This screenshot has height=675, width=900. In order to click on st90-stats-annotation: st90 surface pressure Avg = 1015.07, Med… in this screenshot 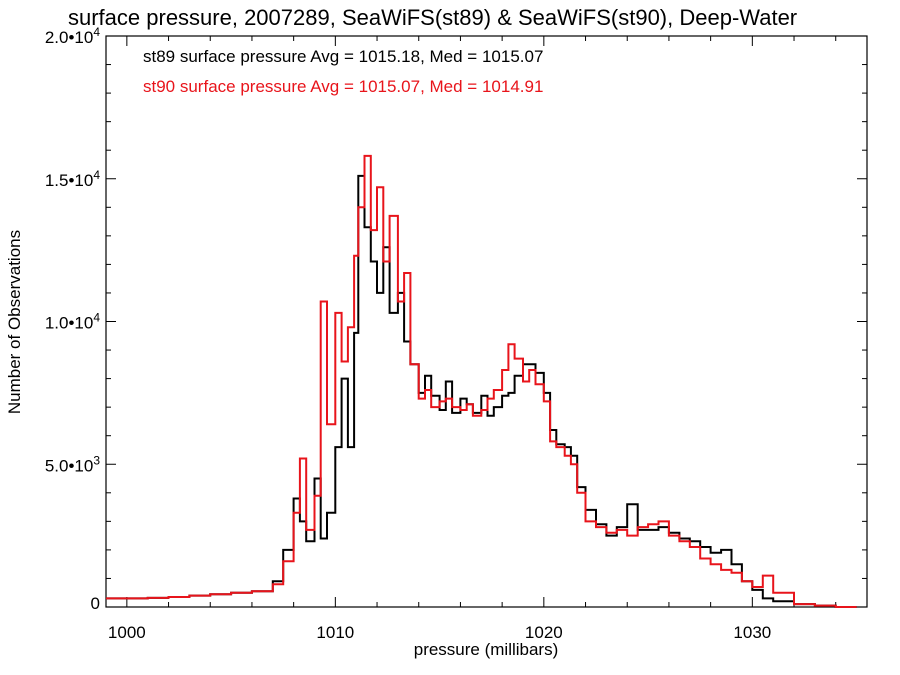, I will do `click(343, 86)`.